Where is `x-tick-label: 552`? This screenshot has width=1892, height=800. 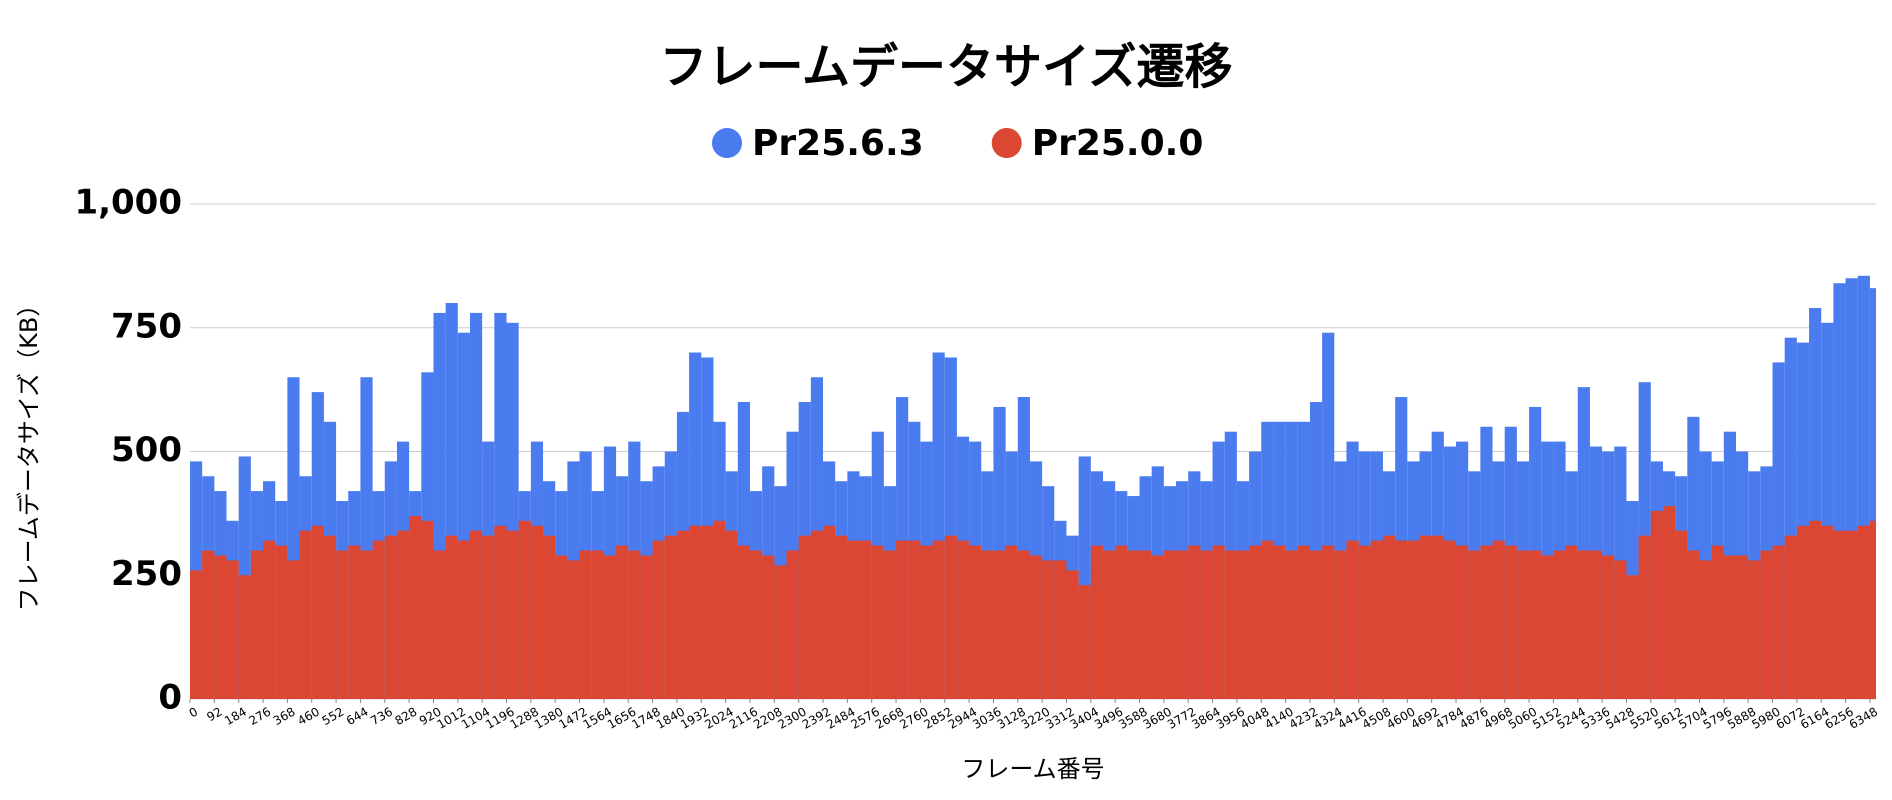 x-tick-label: 552 is located at coordinates (332, 717).